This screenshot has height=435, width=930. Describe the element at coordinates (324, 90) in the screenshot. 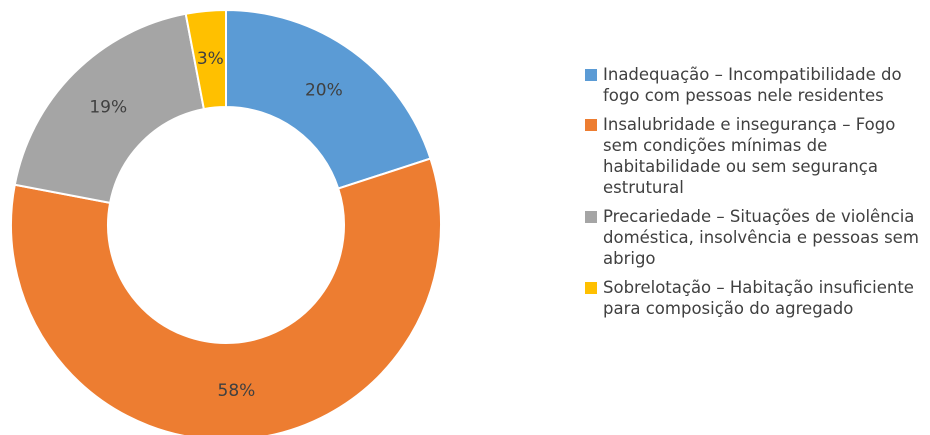

I see `data-label: 20%` at that location.